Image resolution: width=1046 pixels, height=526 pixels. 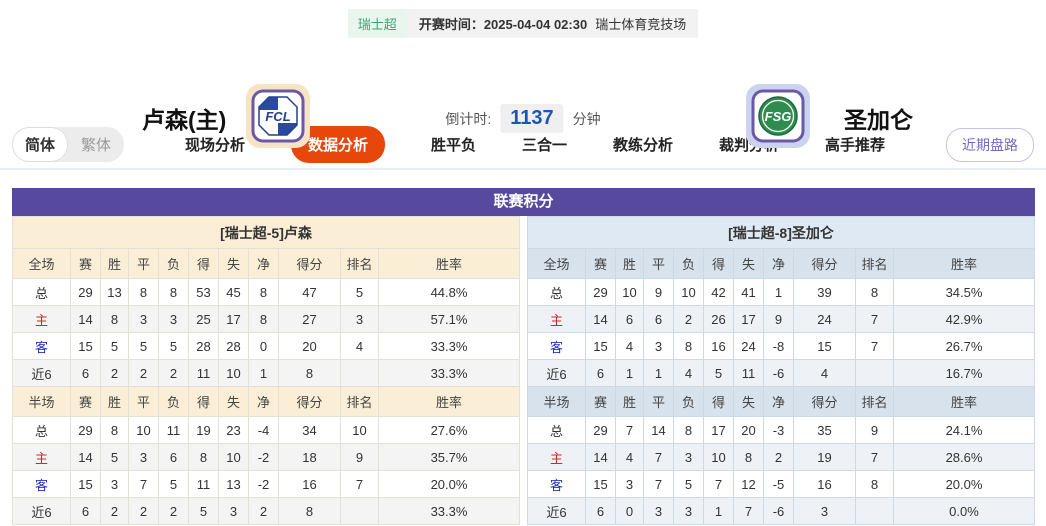 I want to click on section-title: 联赛积分, so click(x=523, y=202).